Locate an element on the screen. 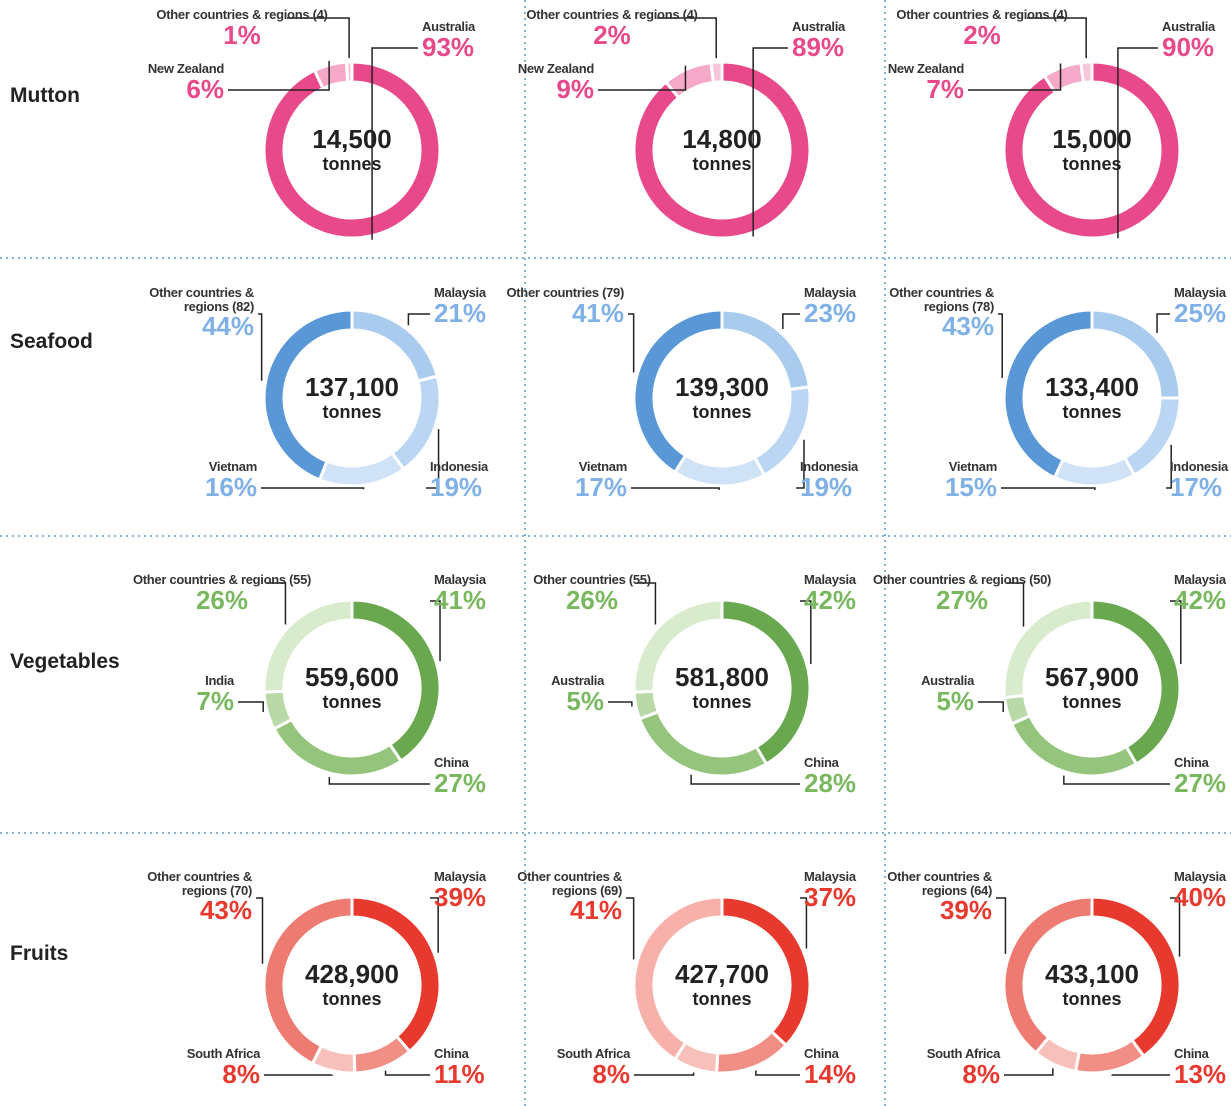  data-label: 90% is located at coordinates (1188, 46).